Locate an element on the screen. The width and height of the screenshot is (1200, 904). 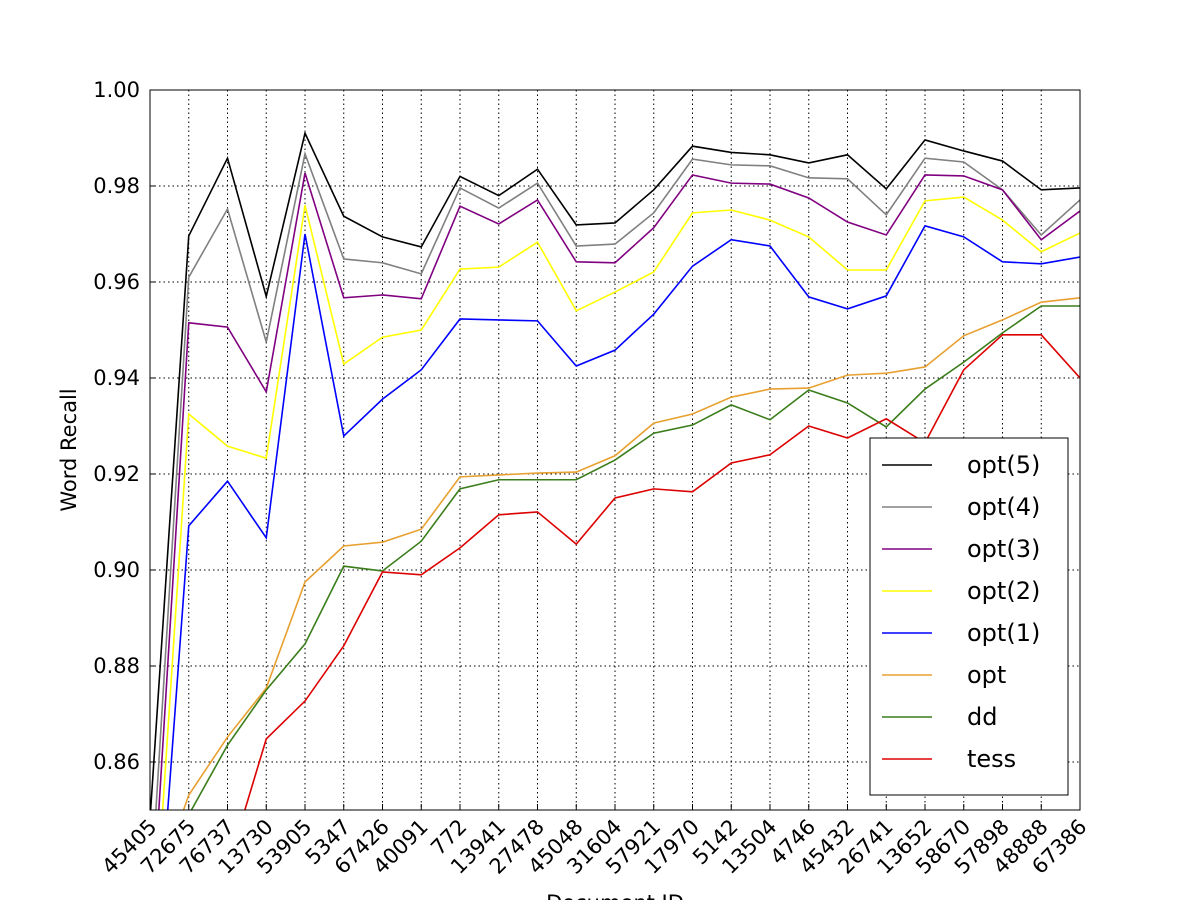
x-axis-label: Document ID is located at coordinates (615, 895).